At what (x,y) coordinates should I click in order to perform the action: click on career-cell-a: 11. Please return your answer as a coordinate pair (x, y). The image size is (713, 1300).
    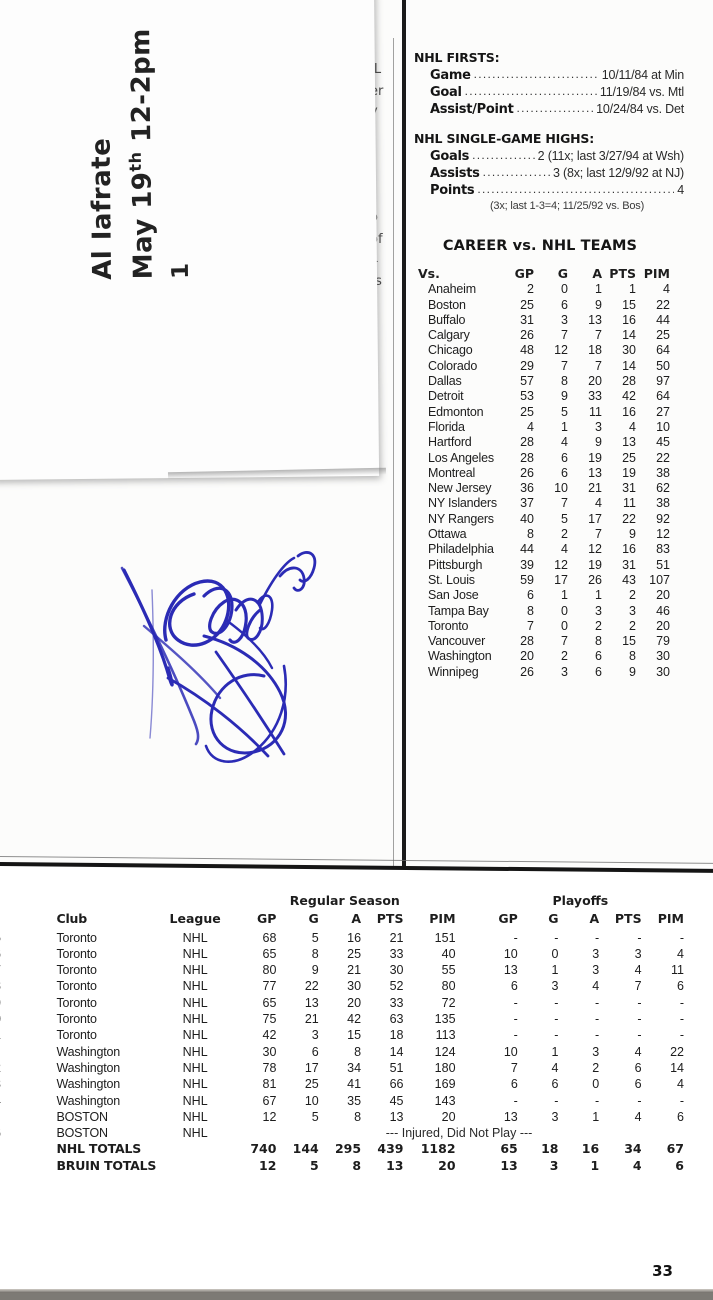
    Looking at the image, I should click on (595, 411).